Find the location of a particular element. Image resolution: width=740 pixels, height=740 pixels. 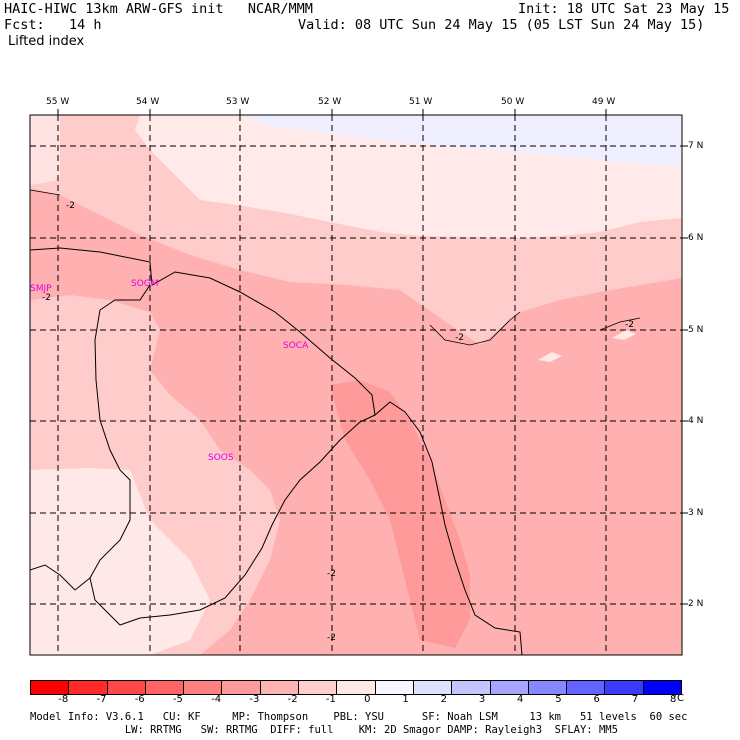

lat-label: 2 N is located at coordinates (696, 604).